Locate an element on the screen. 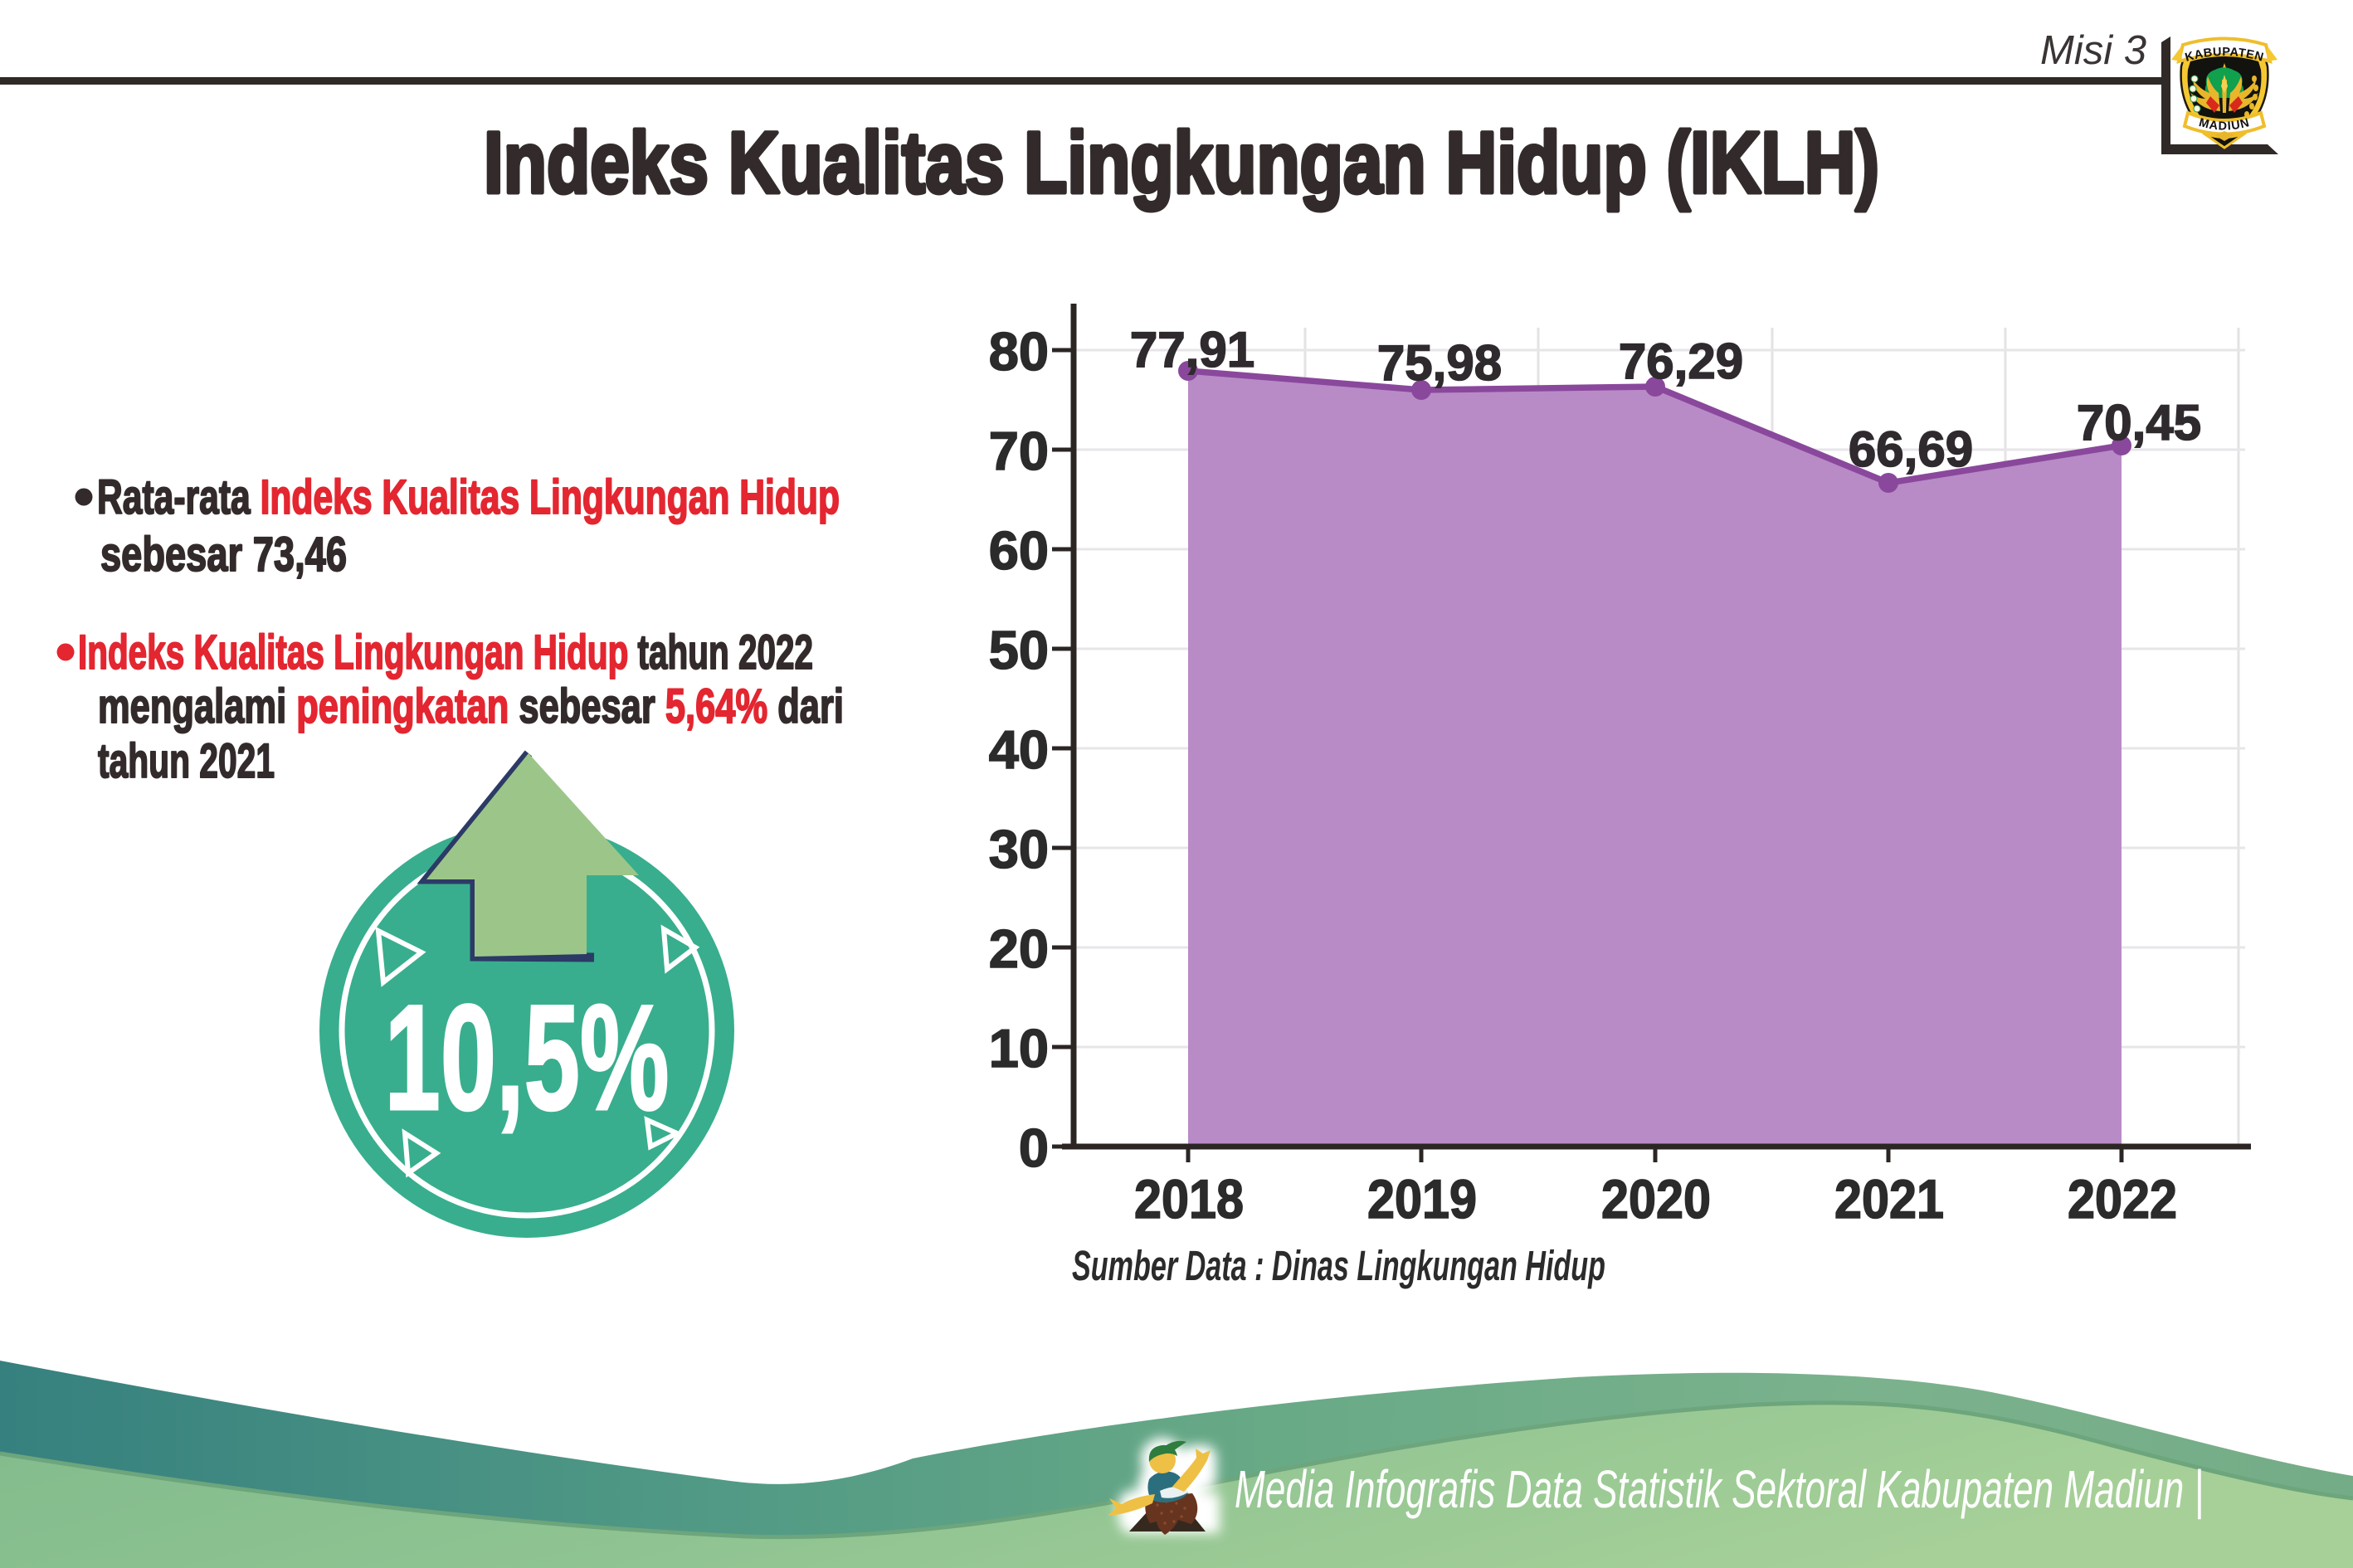 The width and height of the screenshot is (2353, 1568). svg-text: 10 is located at coordinates (1019, 1048).